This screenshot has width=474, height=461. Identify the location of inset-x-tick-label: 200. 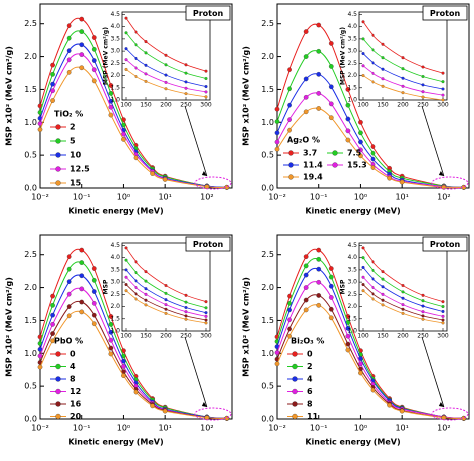
(403, 336).